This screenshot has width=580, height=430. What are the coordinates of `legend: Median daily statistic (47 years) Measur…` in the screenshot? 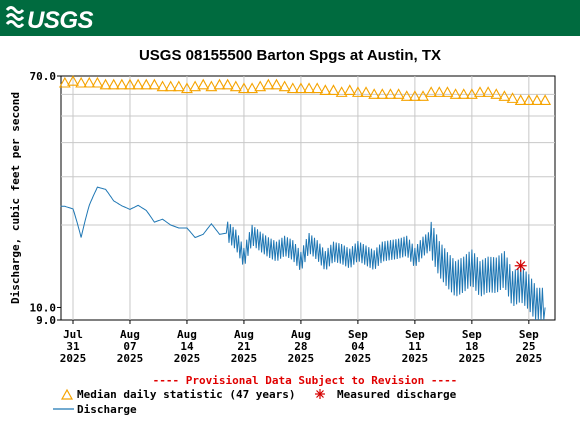 It's located at (255, 402).